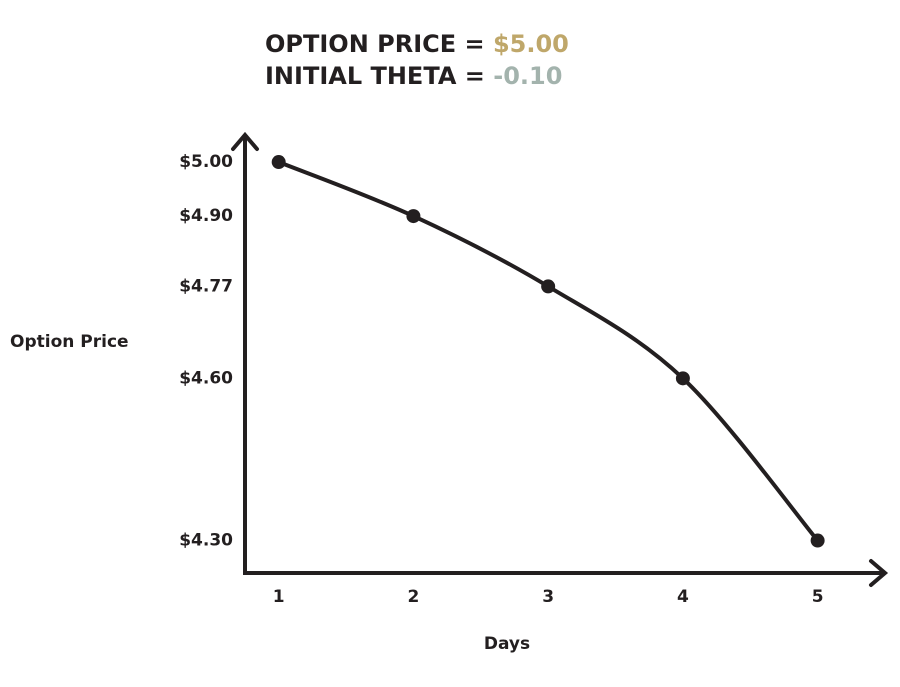  What do you see at coordinates (206, 216) in the screenshot?
I see `y-tick-label: $4.90` at bounding box center [206, 216].